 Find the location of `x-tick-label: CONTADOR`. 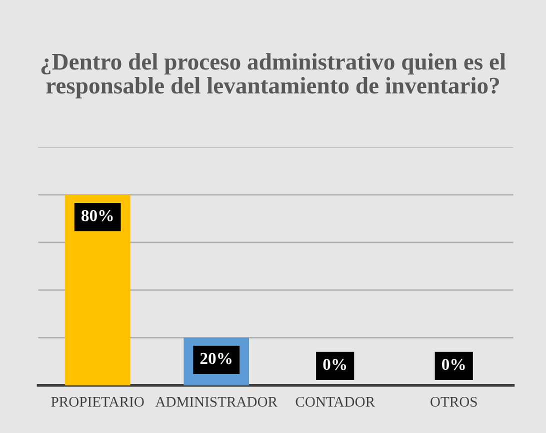

x-tick-label: CONTADOR is located at coordinates (336, 401).